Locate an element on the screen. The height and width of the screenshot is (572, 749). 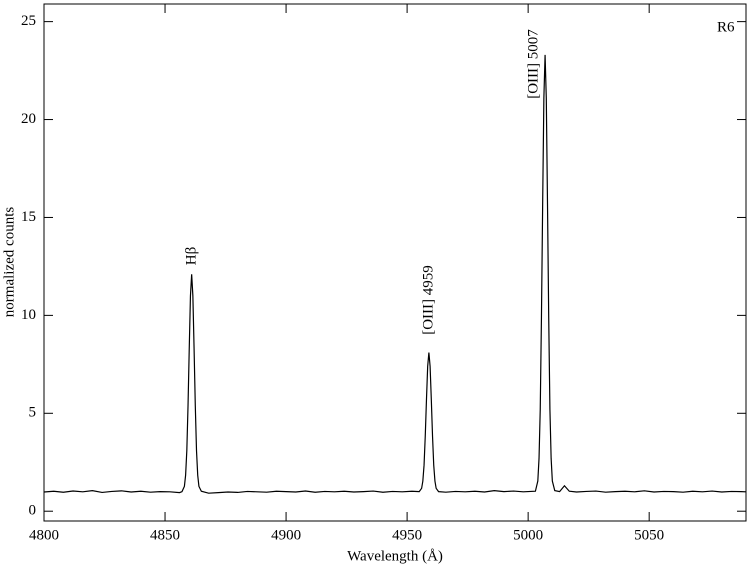
y-tick-label: 10 is located at coordinates (28, 315).